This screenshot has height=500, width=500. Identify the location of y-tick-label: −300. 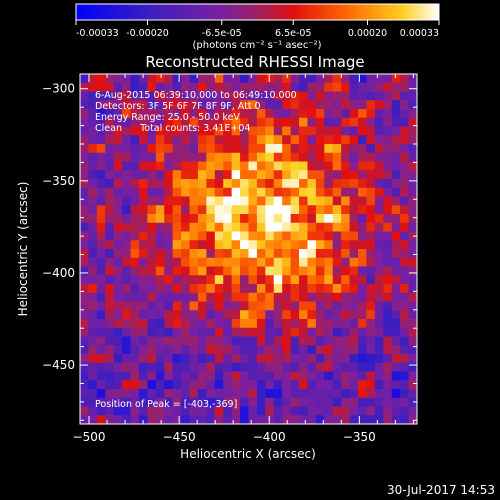
(58, 89).